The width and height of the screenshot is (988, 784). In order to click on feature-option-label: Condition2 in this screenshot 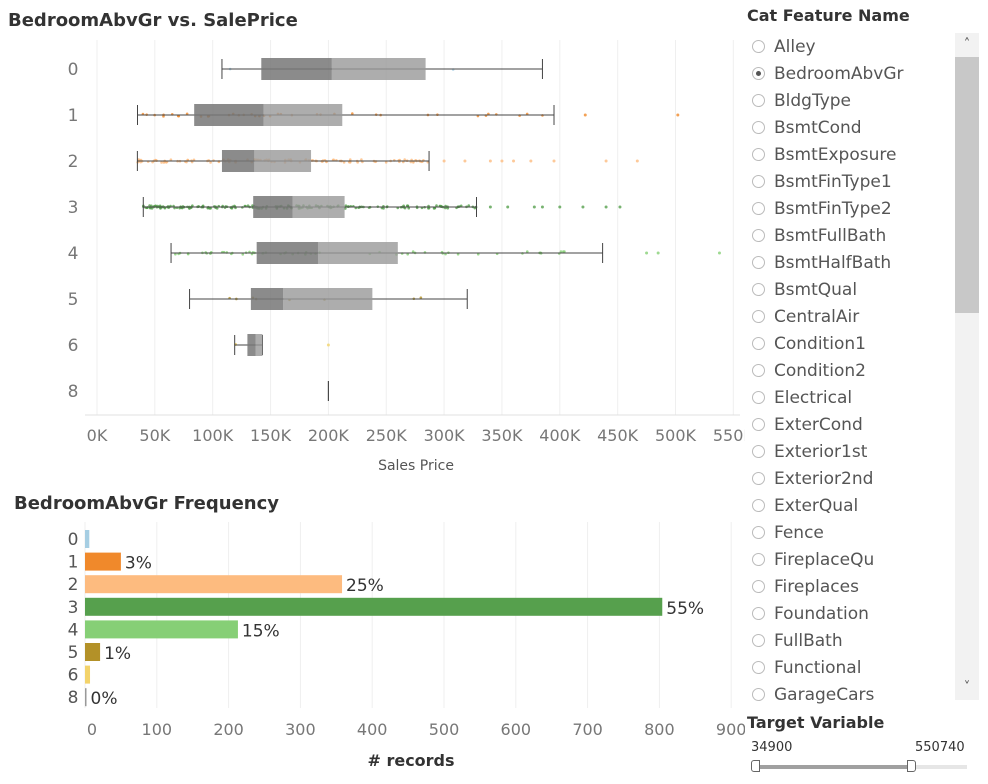, I will do `click(820, 370)`.